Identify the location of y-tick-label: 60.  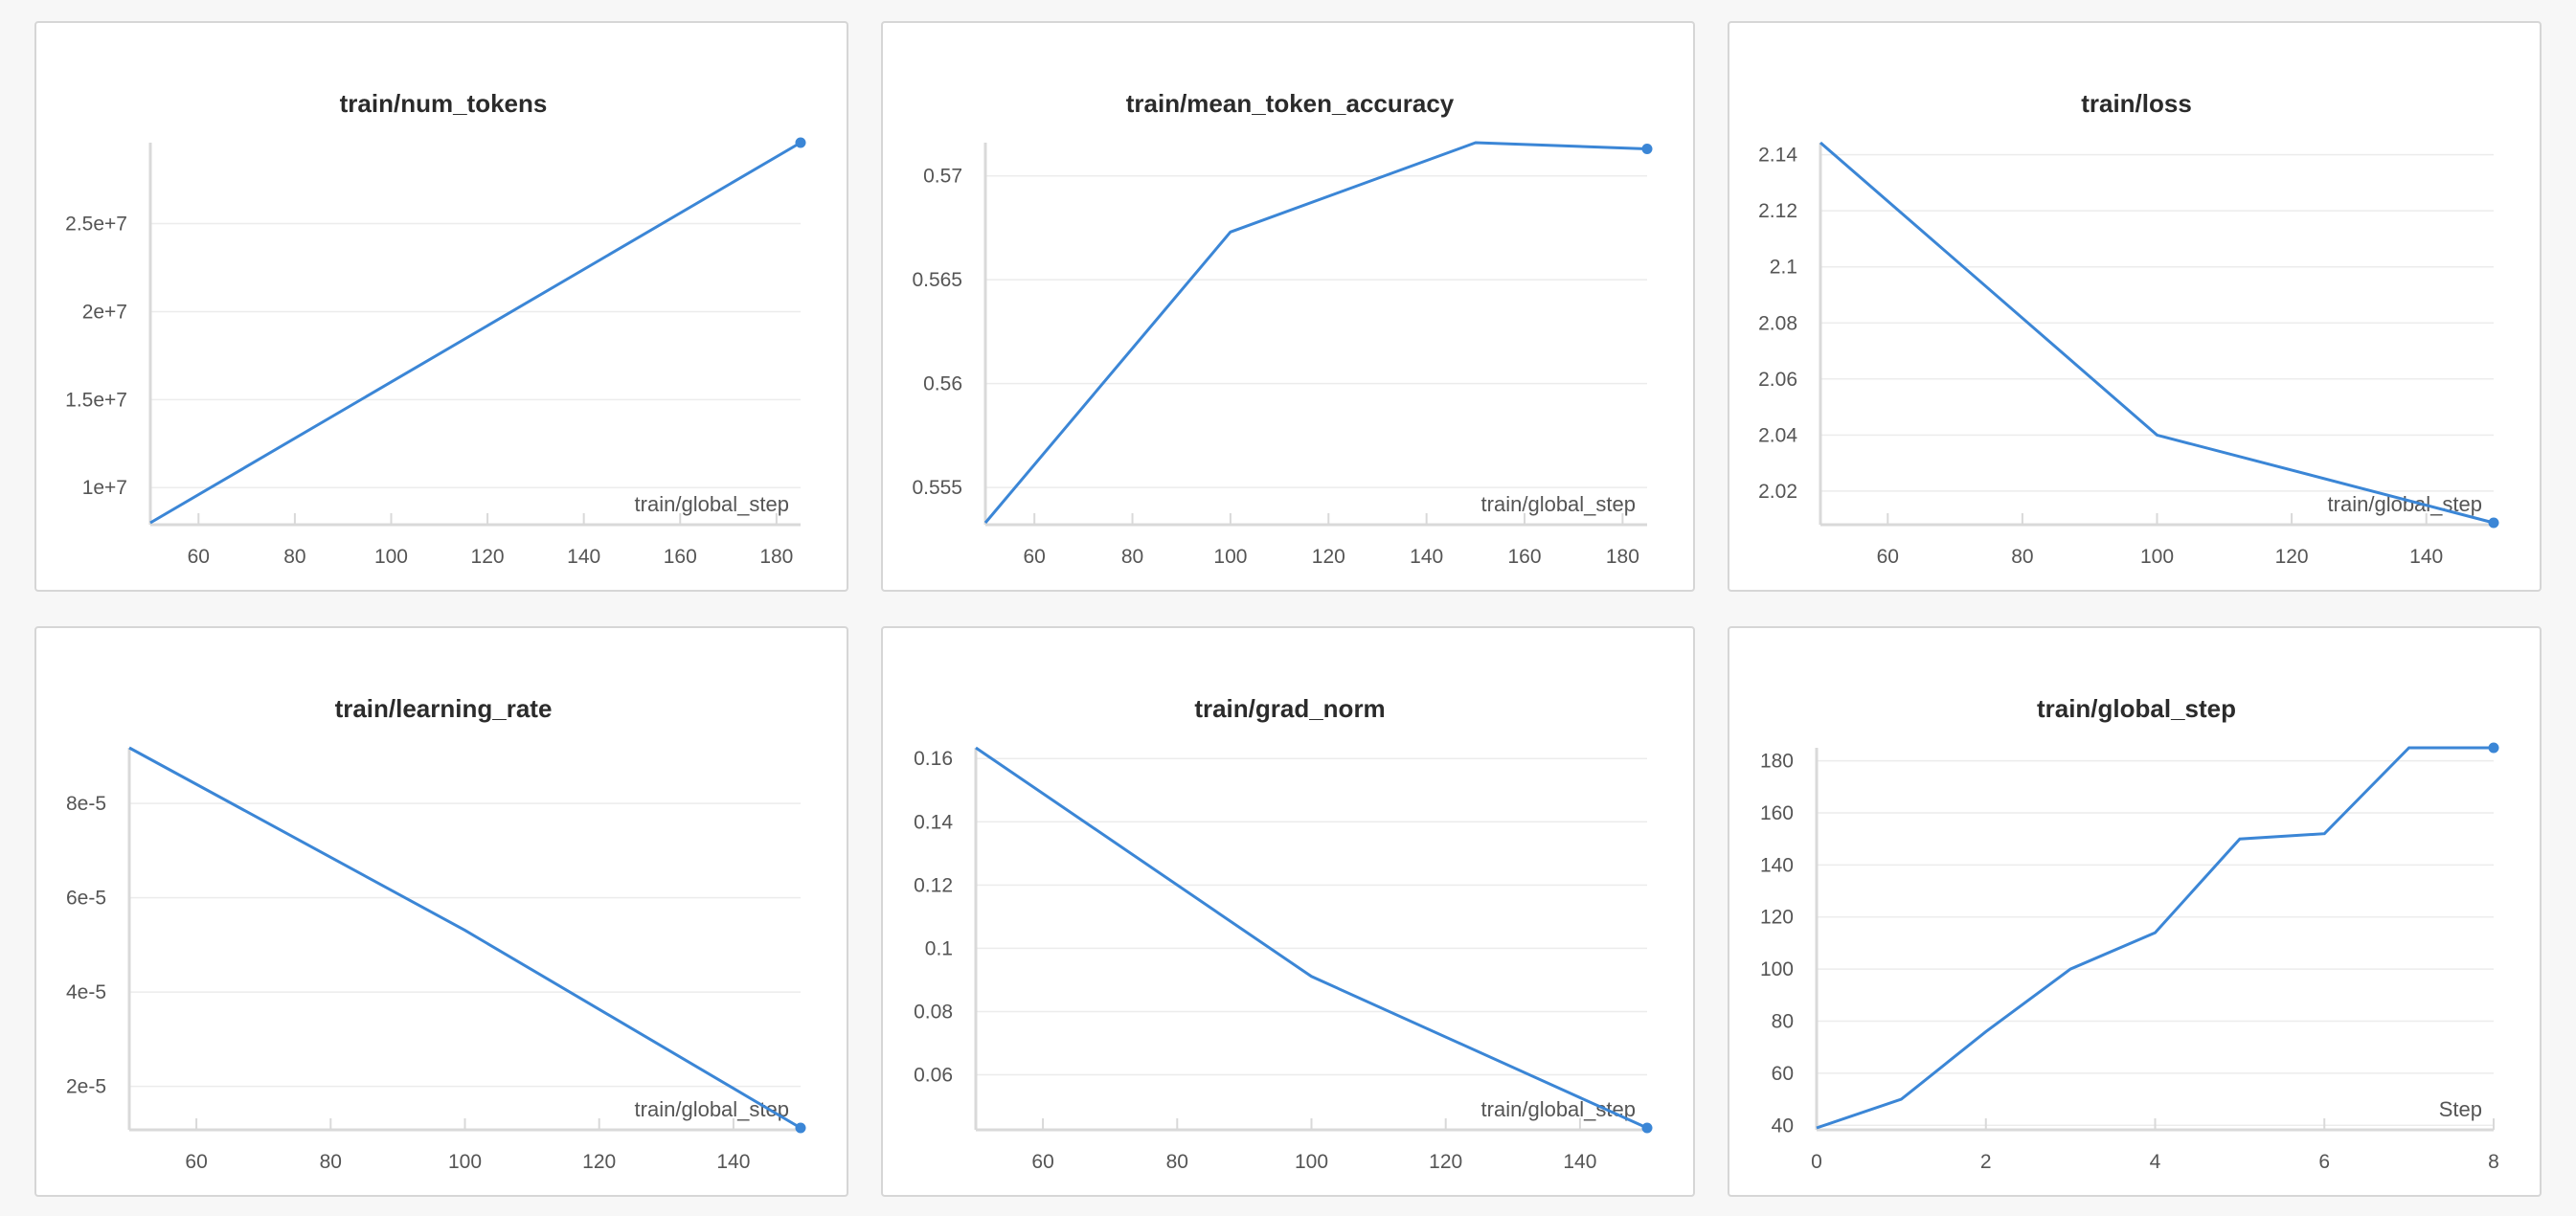
(1783, 1074).